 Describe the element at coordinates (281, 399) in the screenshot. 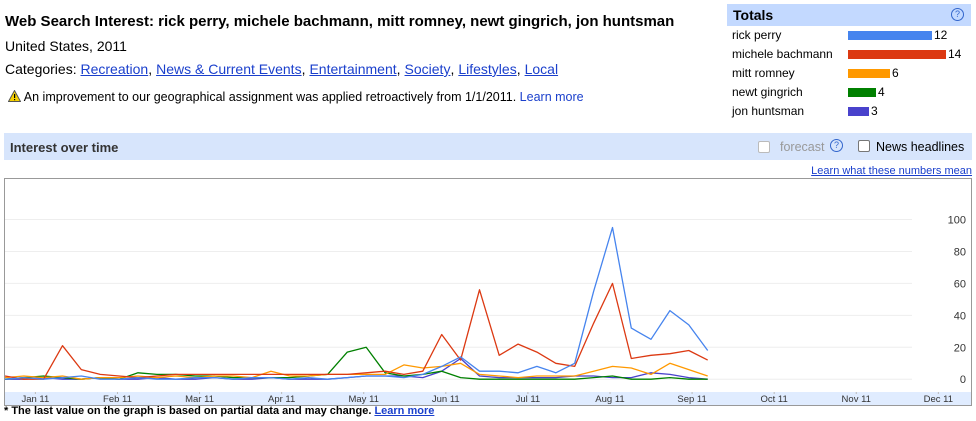

I see `x-tick-label: Apr 11` at that location.